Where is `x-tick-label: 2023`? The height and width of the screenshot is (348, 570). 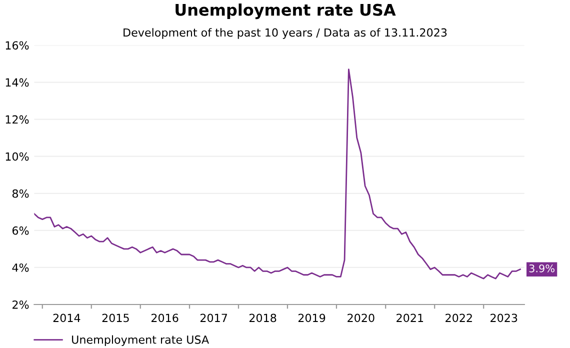 x-tick-label: 2023 is located at coordinates (504, 318).